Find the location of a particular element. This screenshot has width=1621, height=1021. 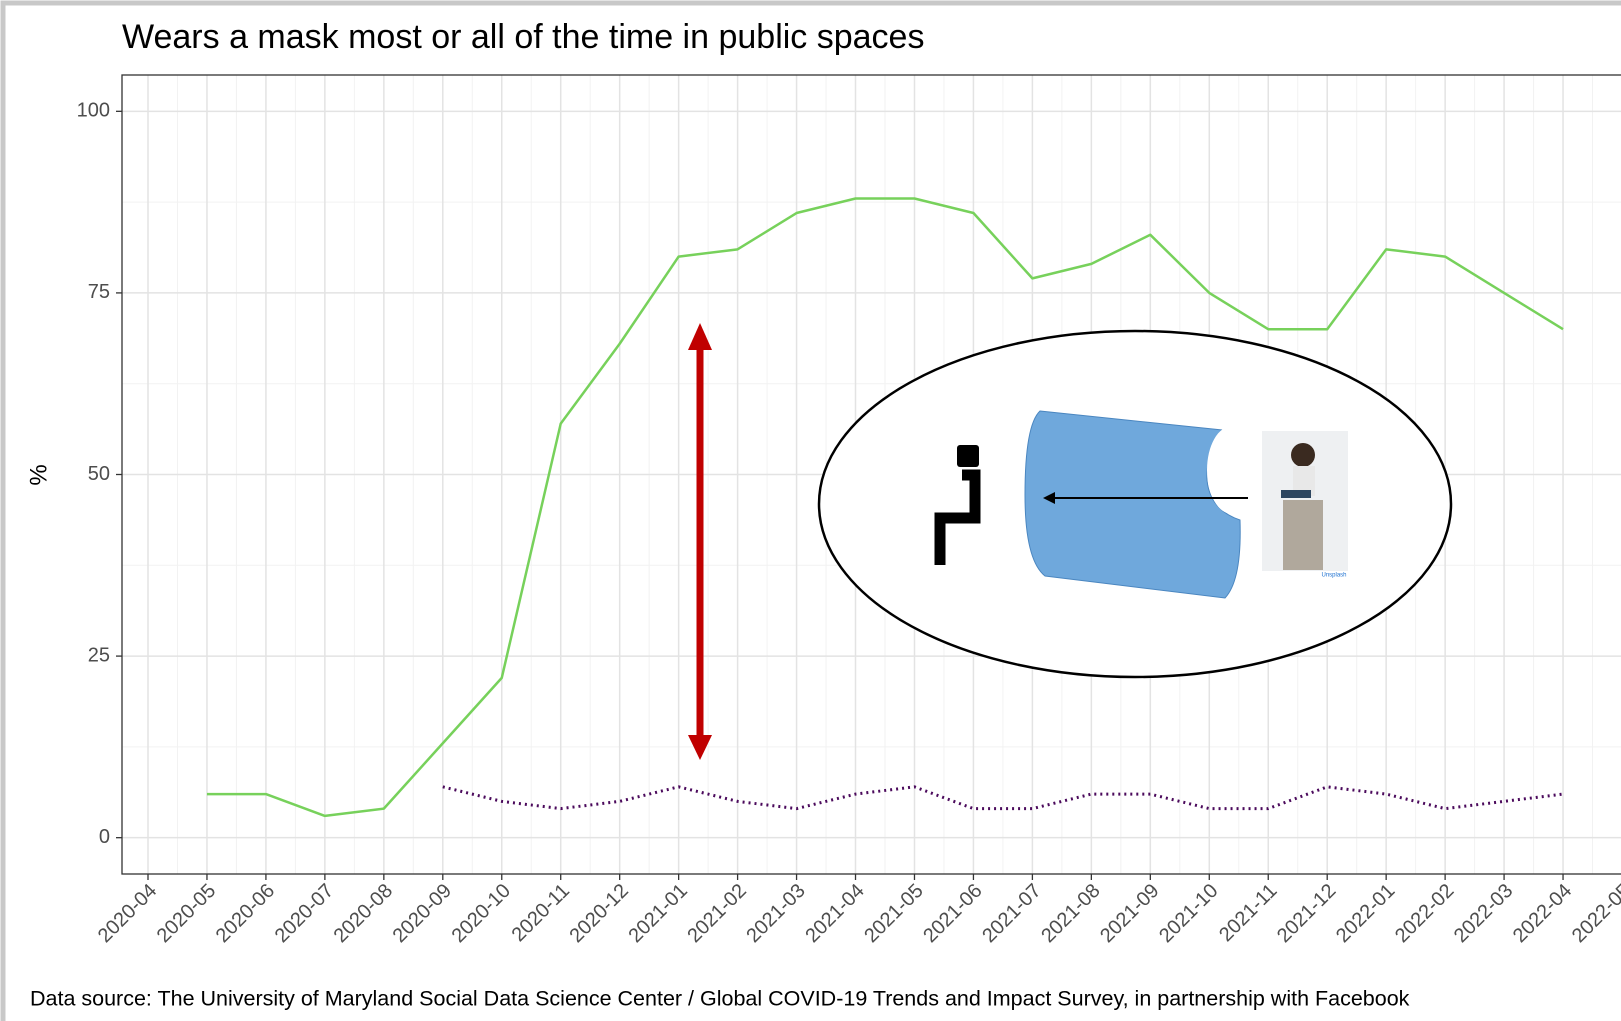

y-axis-label: % is located at coordinates (38, 474).